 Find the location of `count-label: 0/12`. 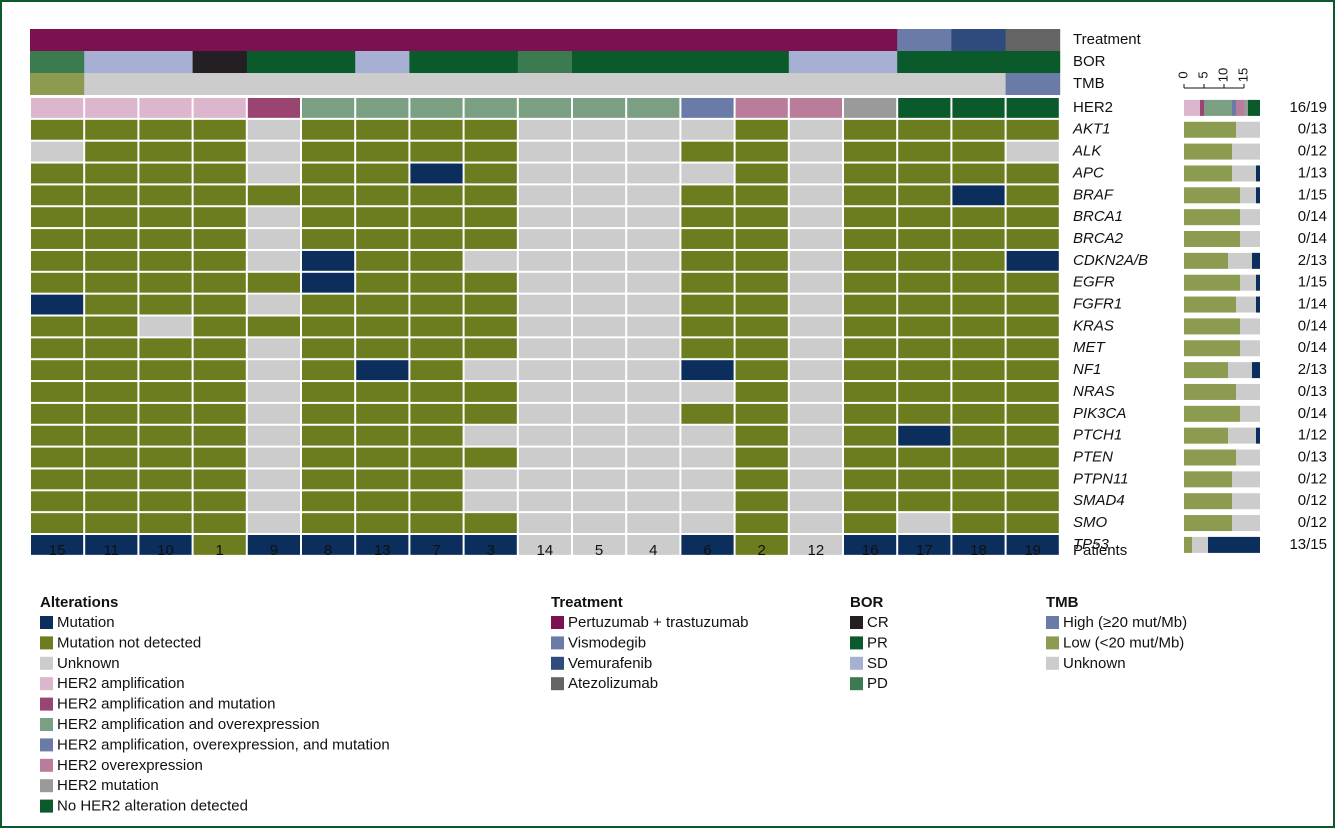

count-label: 0/12 is located at coordinates (1312, 151).